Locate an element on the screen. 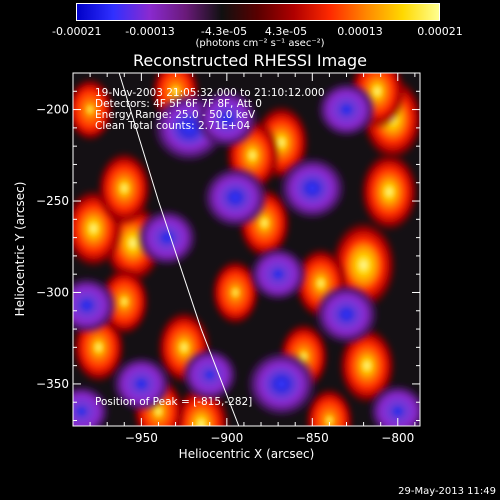 The height and width of the screenshot is (500, 500). x-tick-label: −850 is located at coordinates (312, 438).